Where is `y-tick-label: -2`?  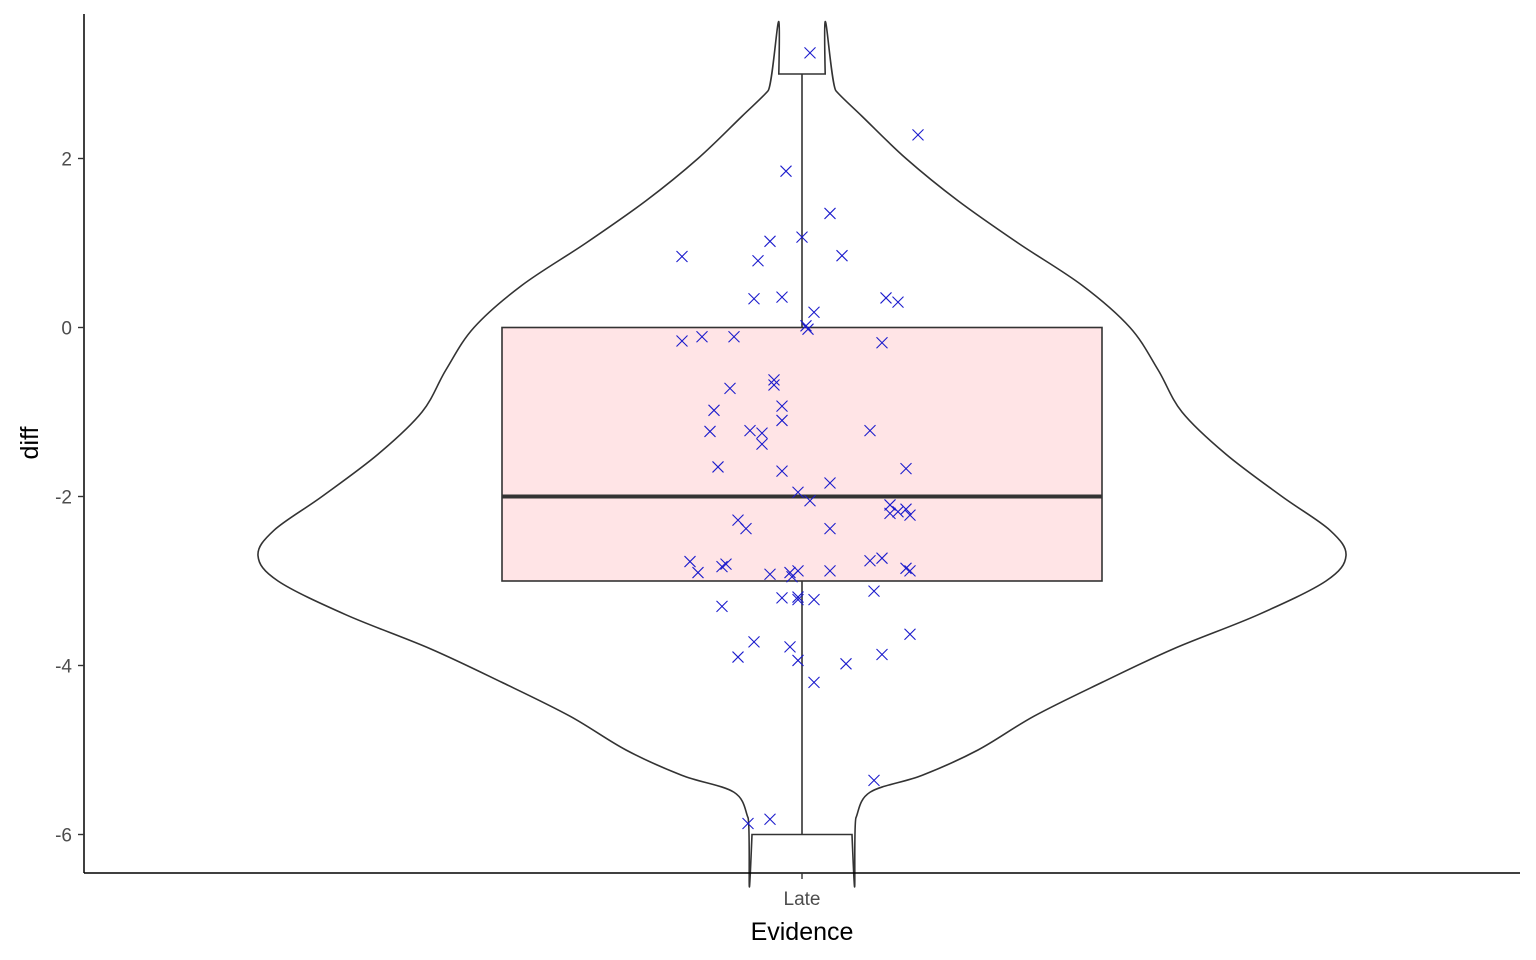 y-tick-label: -2 is located at coordinates (63, 498).